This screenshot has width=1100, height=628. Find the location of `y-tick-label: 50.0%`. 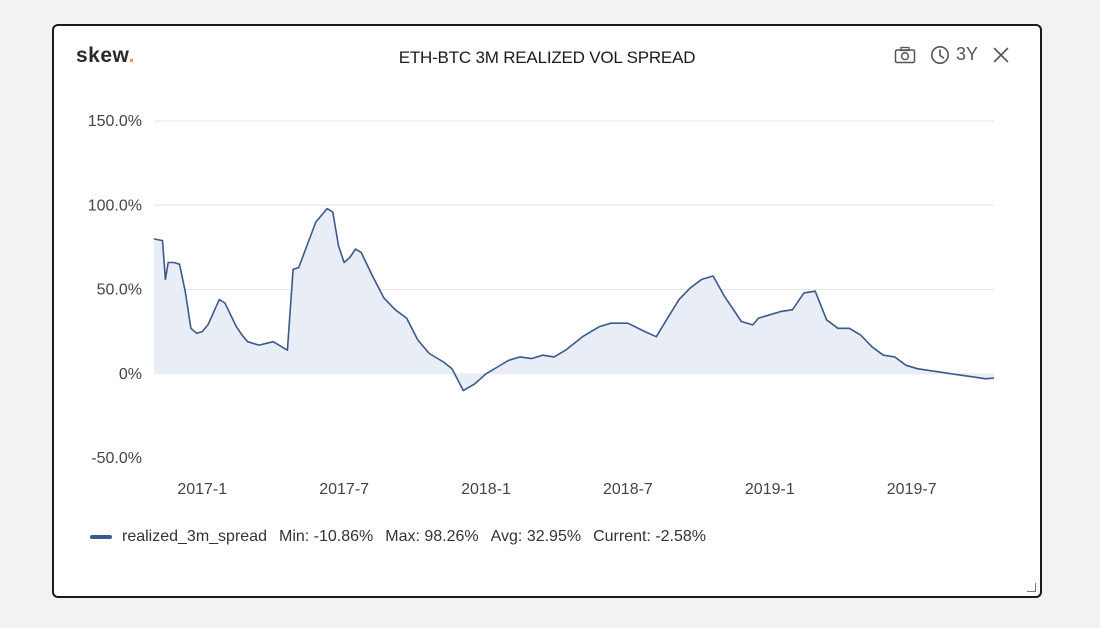

y-tick-label: 50.0% is located at coordinates (119, 290).